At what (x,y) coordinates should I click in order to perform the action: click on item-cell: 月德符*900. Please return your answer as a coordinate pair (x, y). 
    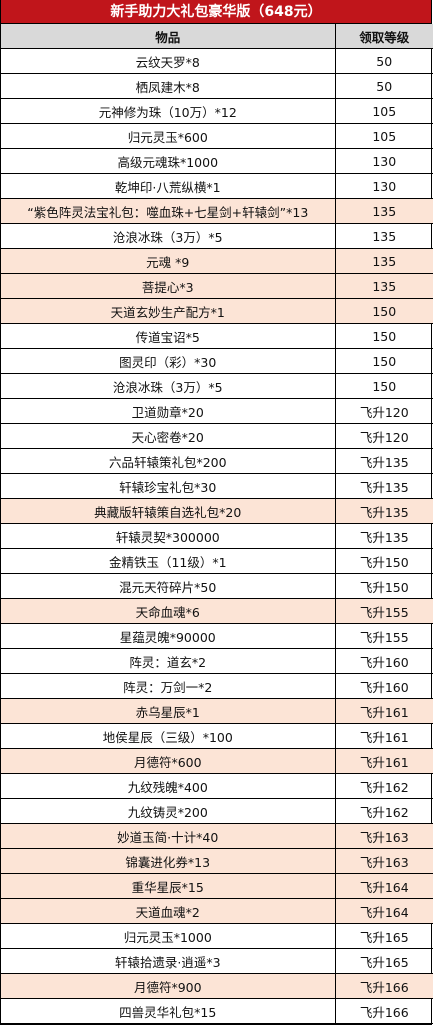
    Looking at the image, I should click on (168, 986).